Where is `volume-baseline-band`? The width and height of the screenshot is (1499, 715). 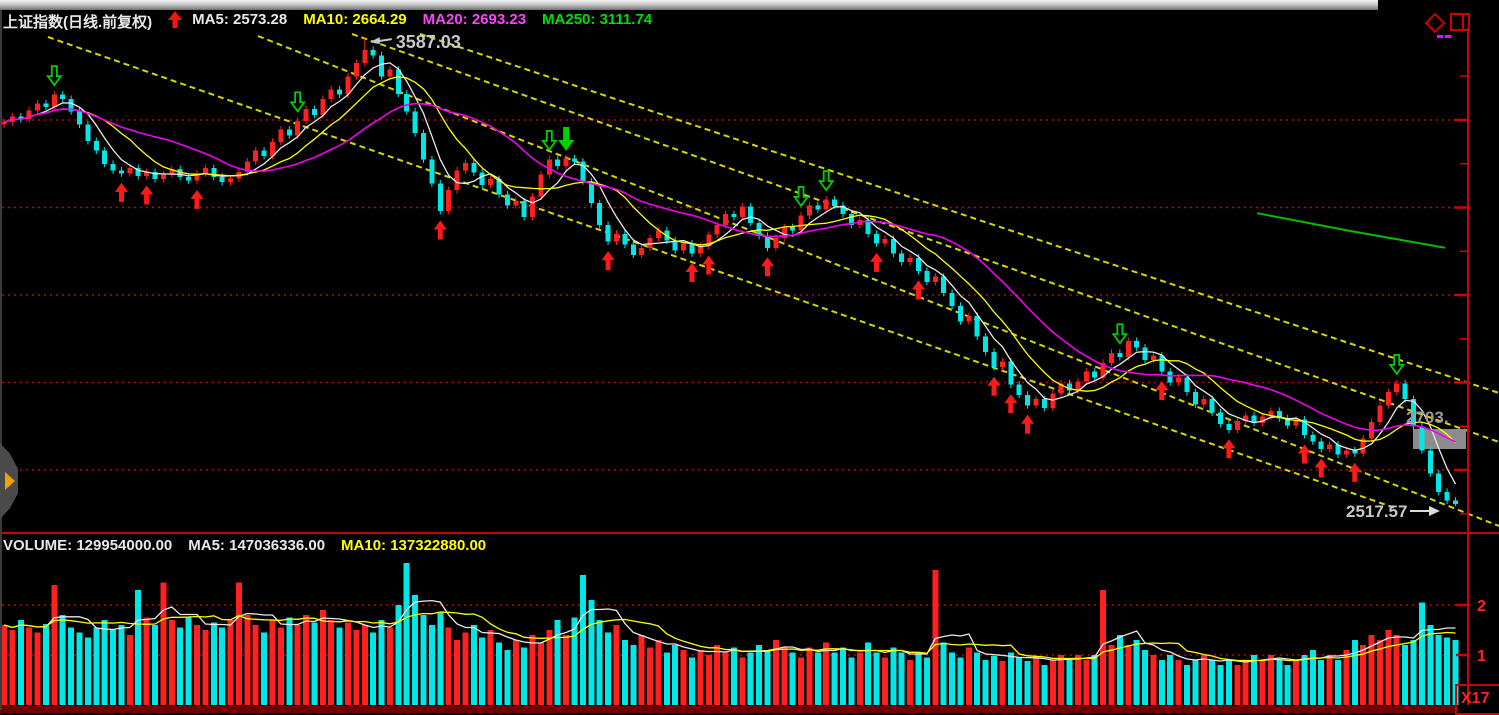
volume-baseline-band is located at coordinates (727, 709).